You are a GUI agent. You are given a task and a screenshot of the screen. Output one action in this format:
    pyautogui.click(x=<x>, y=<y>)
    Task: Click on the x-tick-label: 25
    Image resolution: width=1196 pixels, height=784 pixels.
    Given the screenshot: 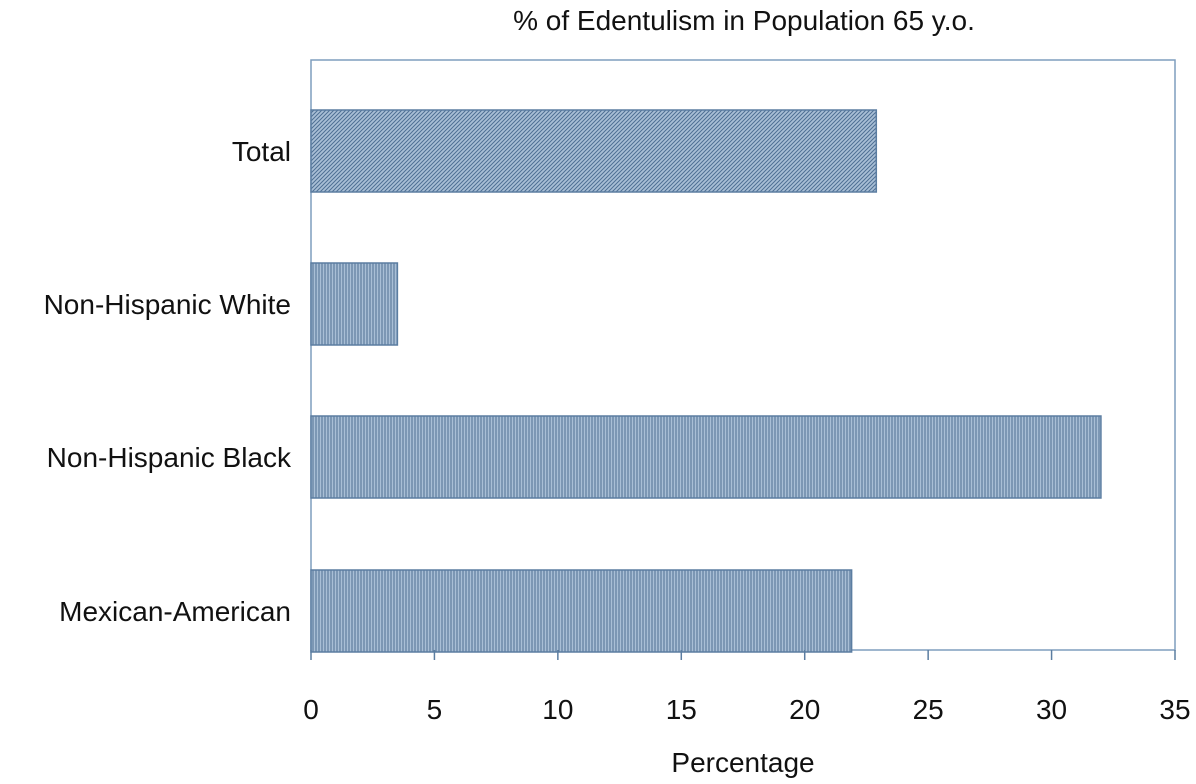 What is the action you would take?
    pyautogui.click(x=928, y=709)
    